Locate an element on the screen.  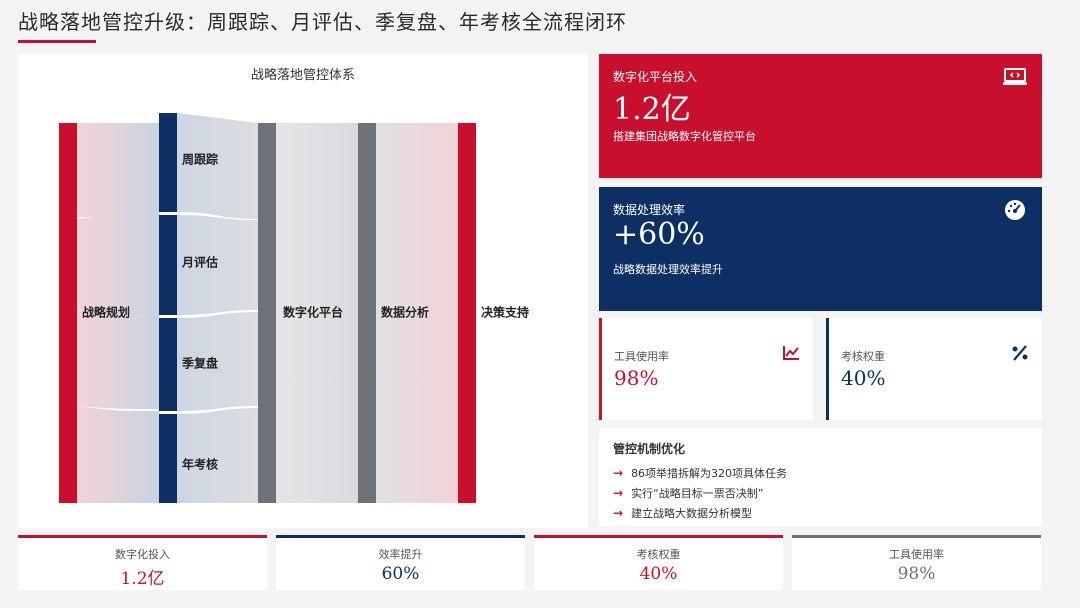
mechanism-title: 管控机制优化 is located at coordinates (649, 449).